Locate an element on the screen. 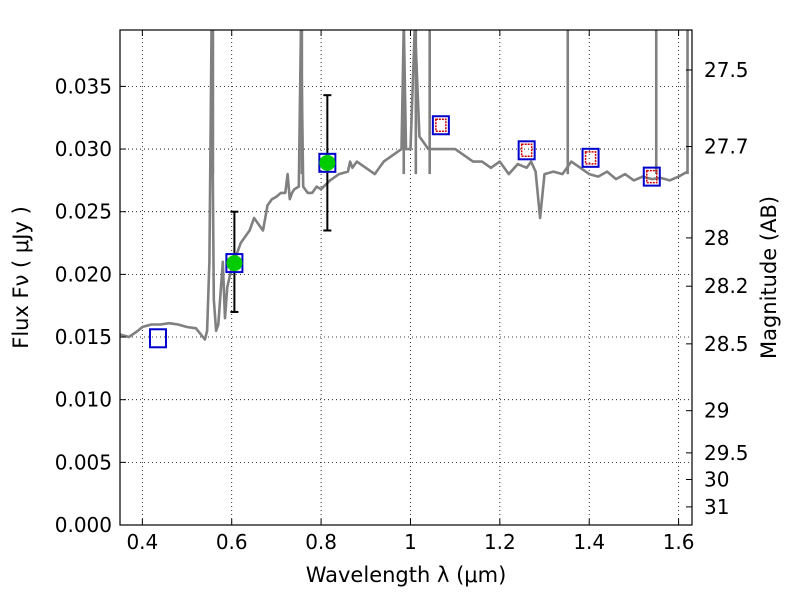 The height and width of the screenshot is (600, 800). x-tick-label: 1 is located at coordinates (410, 542).